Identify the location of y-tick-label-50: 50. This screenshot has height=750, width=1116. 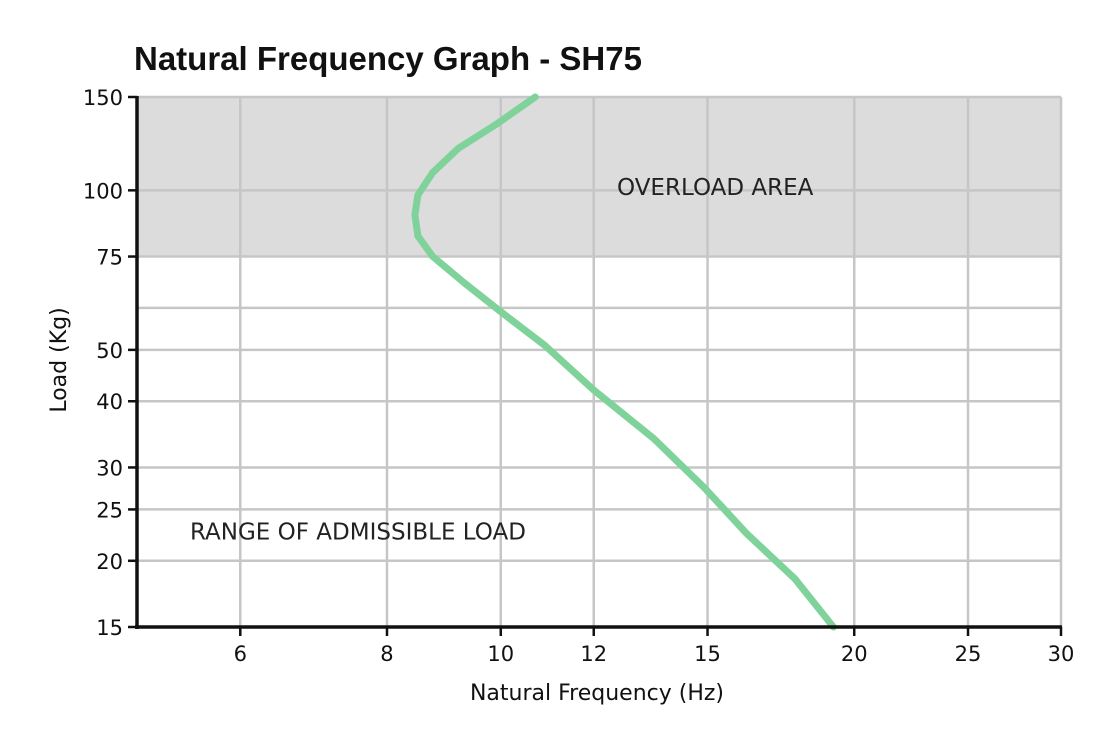
(109, 351).